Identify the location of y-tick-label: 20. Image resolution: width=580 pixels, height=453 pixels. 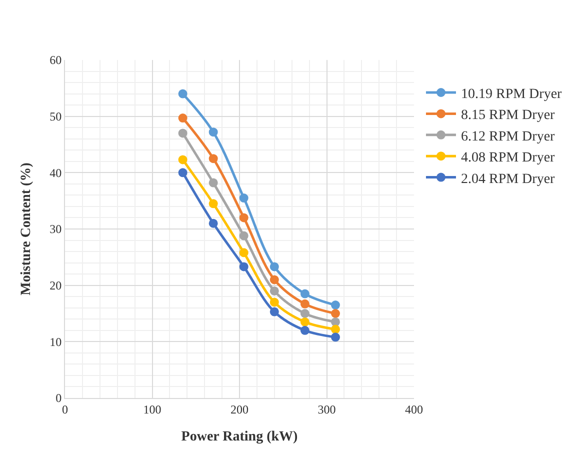
(56, 285).